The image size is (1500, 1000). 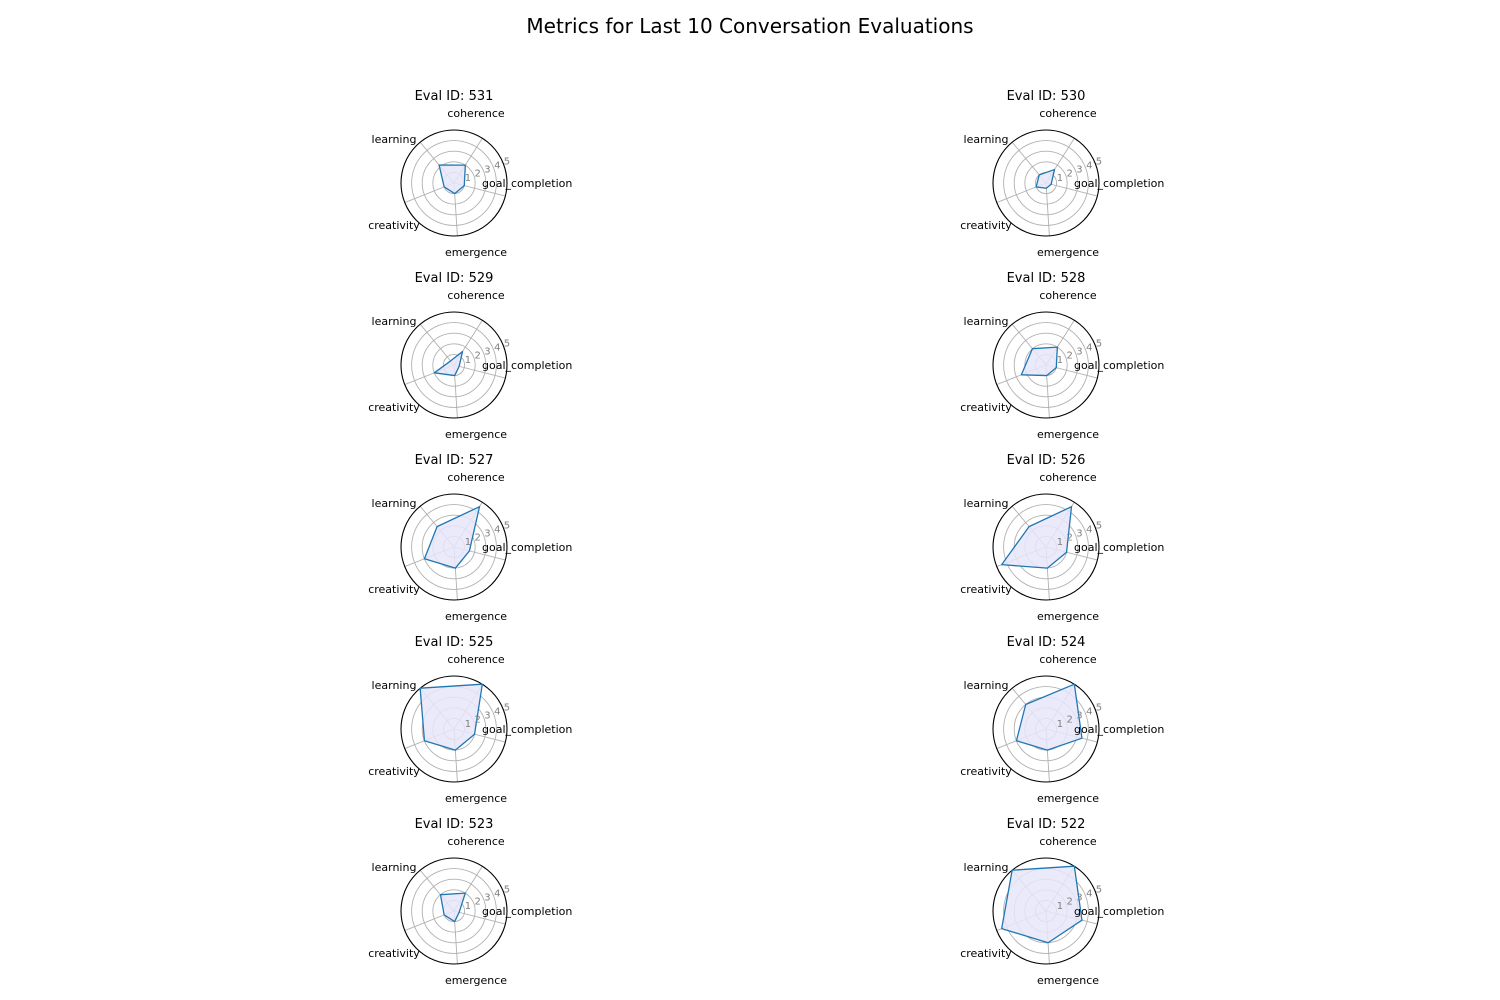 What do you see at coordinates (454, 642) in the screenshot?
I see `panel-title: Eval ID: 525` at bounding box center [454, 642].